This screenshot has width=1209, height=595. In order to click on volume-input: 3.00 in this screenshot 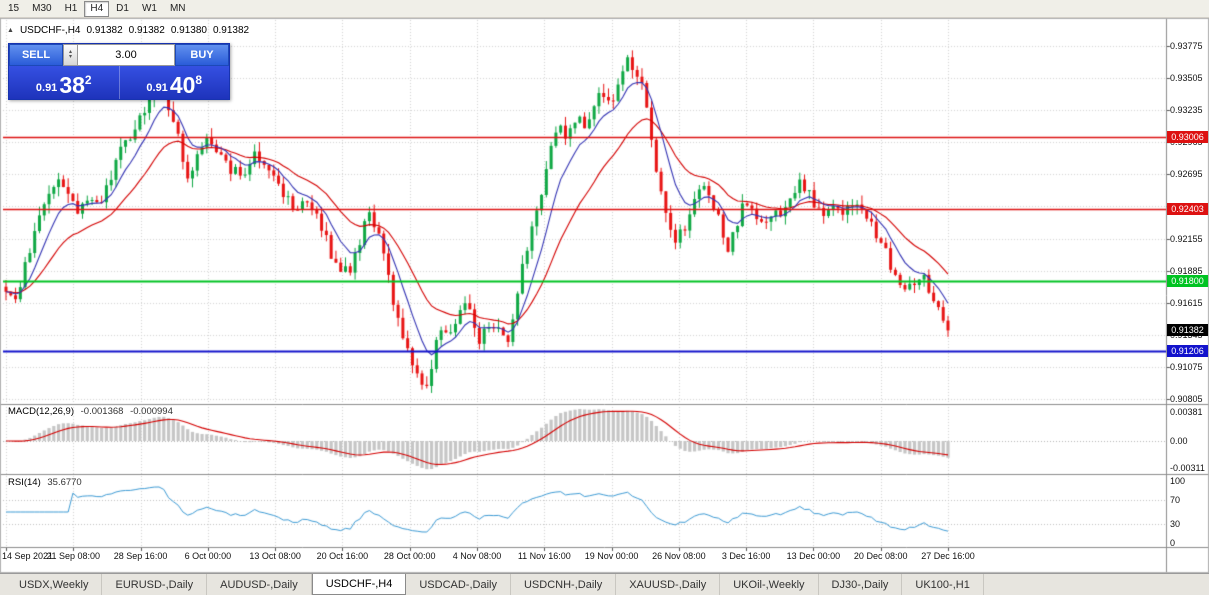, I will do `click(126, 55)`.